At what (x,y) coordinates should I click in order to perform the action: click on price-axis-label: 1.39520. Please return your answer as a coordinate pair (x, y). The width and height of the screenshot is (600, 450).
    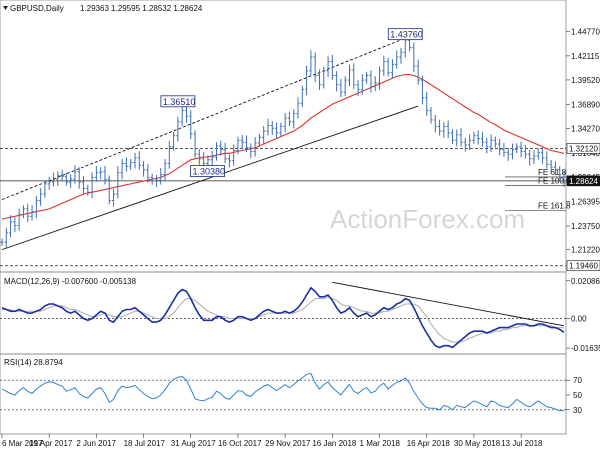
    Looking at the image, I should click on (585, 80).